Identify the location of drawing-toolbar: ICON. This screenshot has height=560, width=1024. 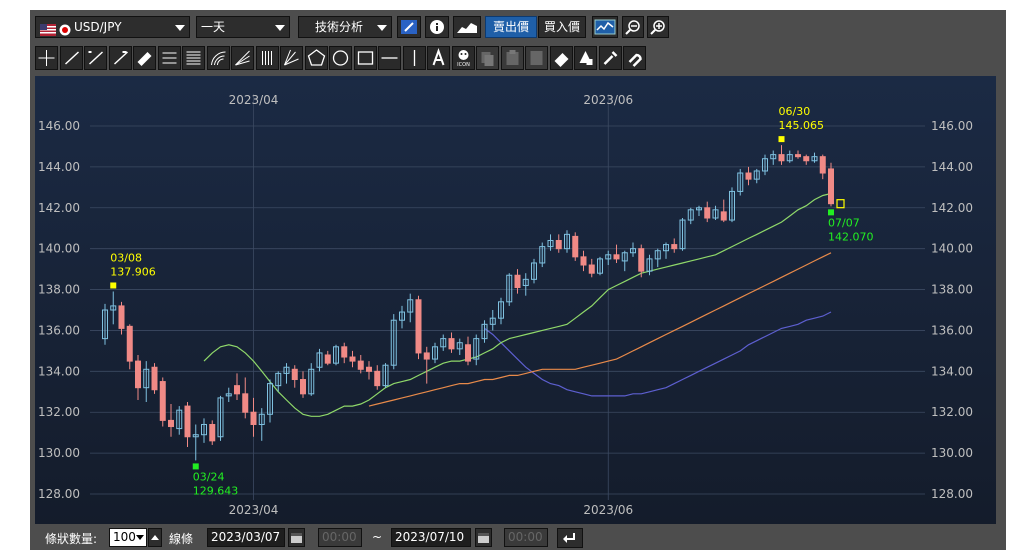
(518, 59).